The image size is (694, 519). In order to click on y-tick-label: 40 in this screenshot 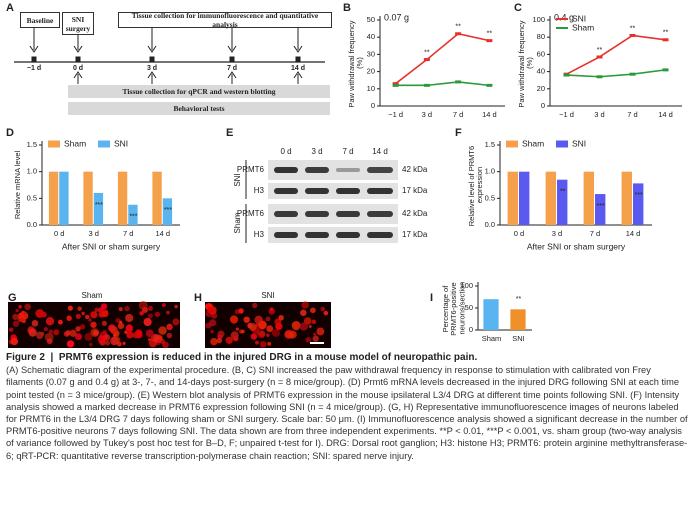, I will do `click(371, 36)`.